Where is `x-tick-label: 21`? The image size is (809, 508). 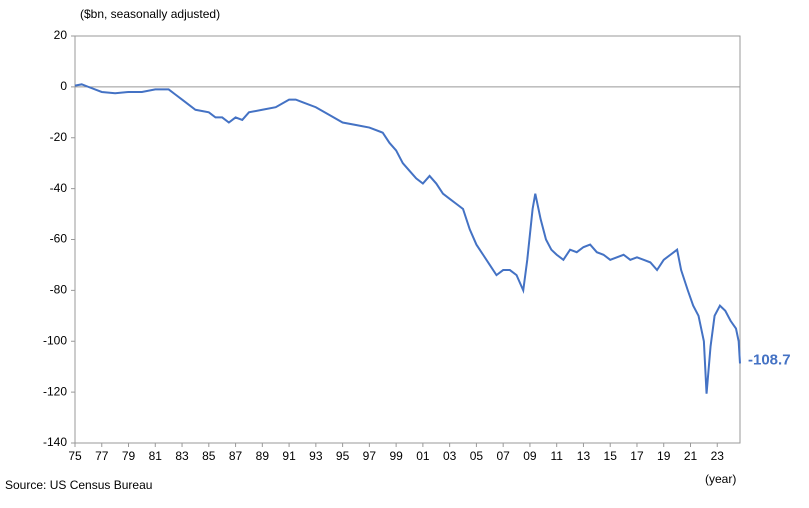
x-tick-label: 21 is located at coordinates (691, 456).